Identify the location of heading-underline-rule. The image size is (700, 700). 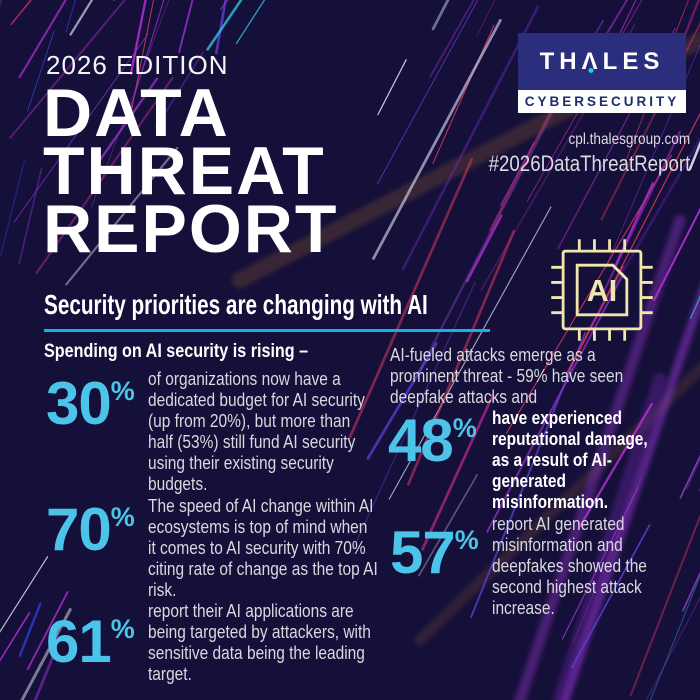
(267, 330).